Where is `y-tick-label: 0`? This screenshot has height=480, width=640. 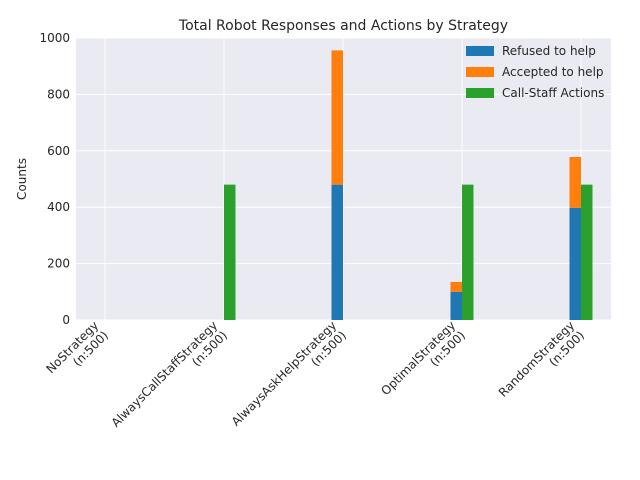
y-tick-label: 0 is located at coordinates (66, 320).